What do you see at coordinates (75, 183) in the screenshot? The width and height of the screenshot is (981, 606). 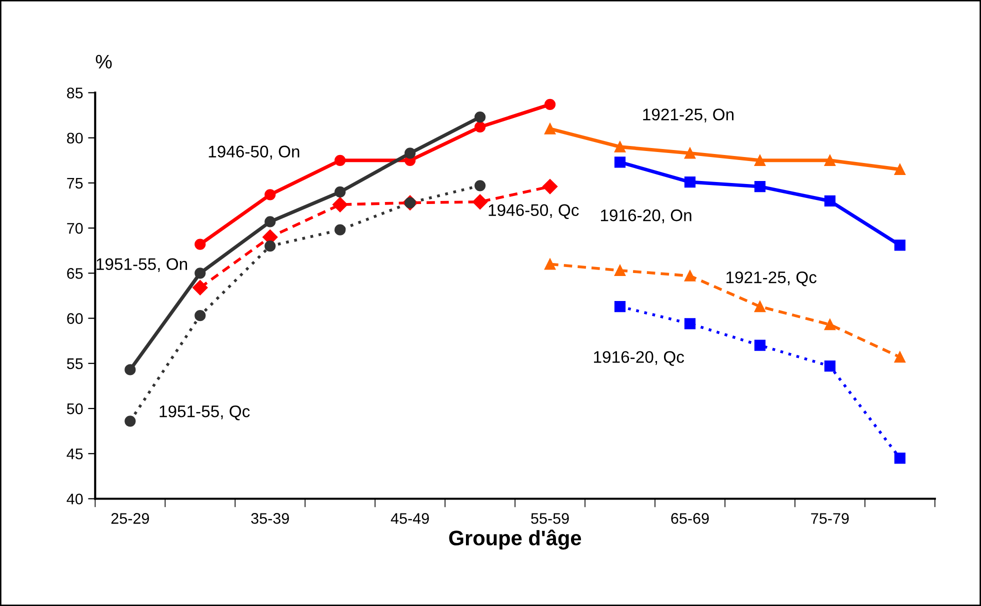 I see `y-tick-label: 75` at bounding box center [75, 183].